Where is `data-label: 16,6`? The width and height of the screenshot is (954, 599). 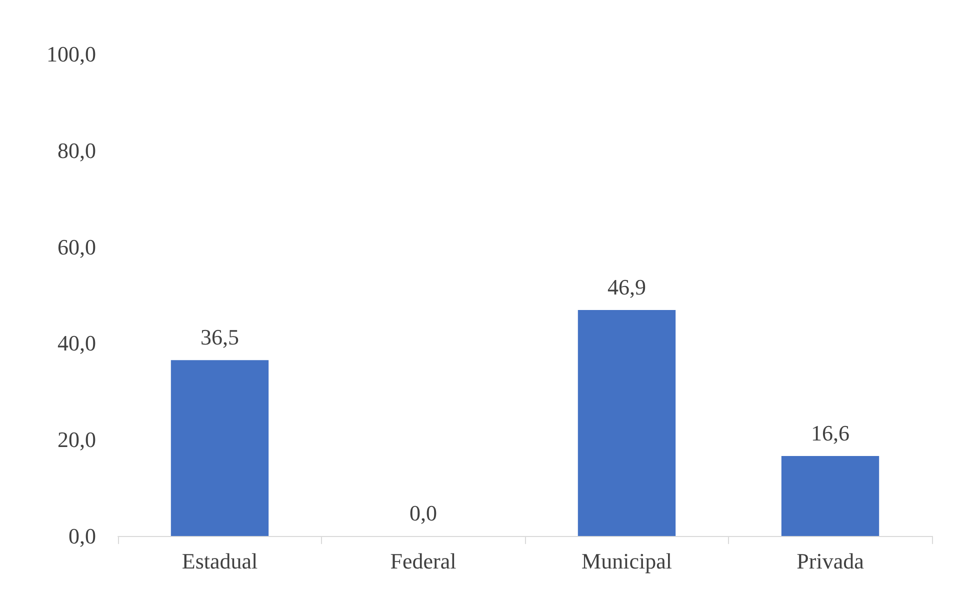 data-label: 16,6 is located at coordinates (830, 433).